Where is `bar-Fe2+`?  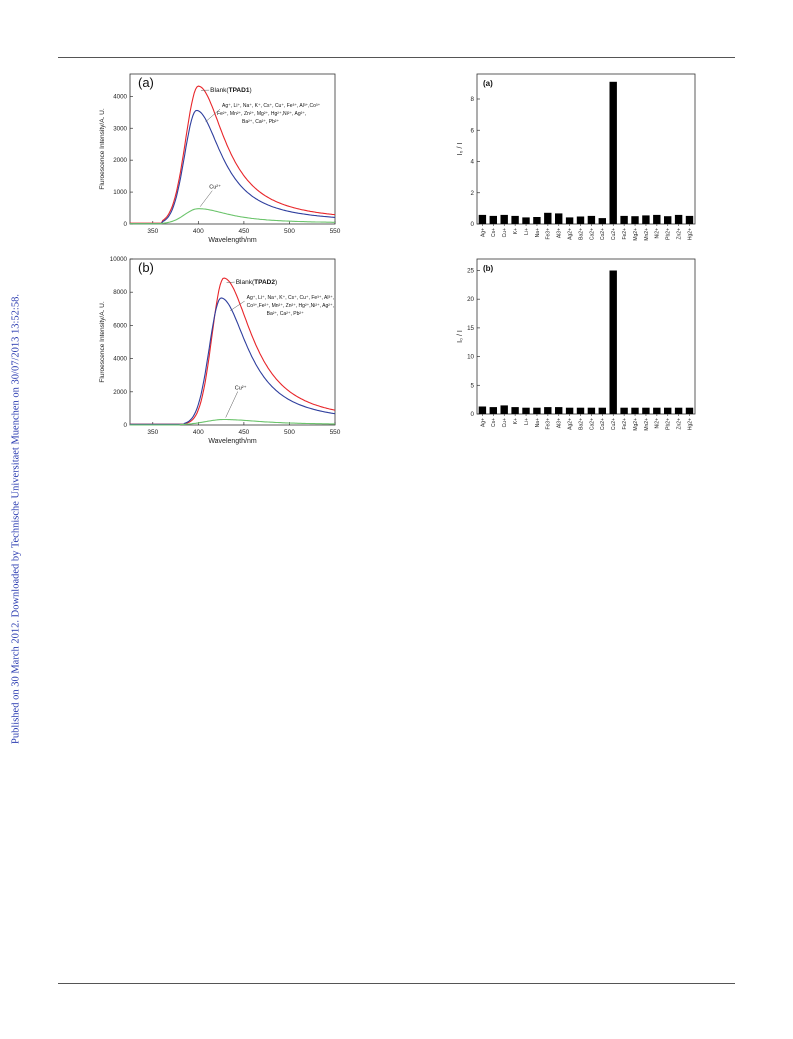
bar-Fe2+ is located at coordinates (624, 219).